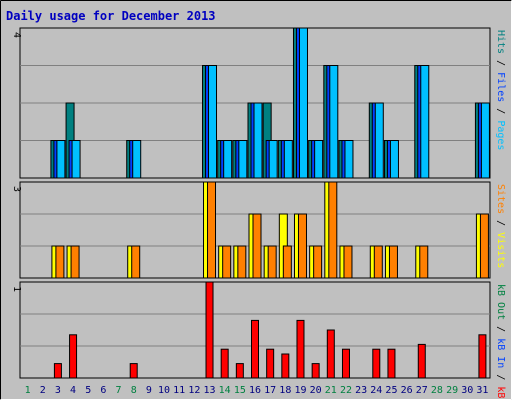  Describe the element at coordinates (16, 189) in the screenshot. I see `panel-visits-max-label: 3` at that location.